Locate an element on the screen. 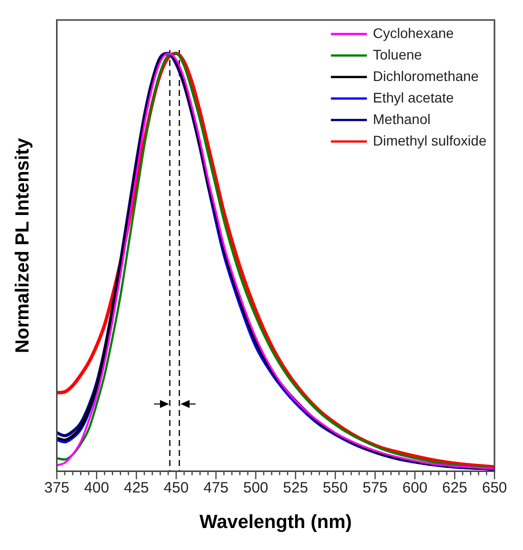 This screenshot has width=523, height=550. legend-label: Methanol is located at coordinates (401, 118).